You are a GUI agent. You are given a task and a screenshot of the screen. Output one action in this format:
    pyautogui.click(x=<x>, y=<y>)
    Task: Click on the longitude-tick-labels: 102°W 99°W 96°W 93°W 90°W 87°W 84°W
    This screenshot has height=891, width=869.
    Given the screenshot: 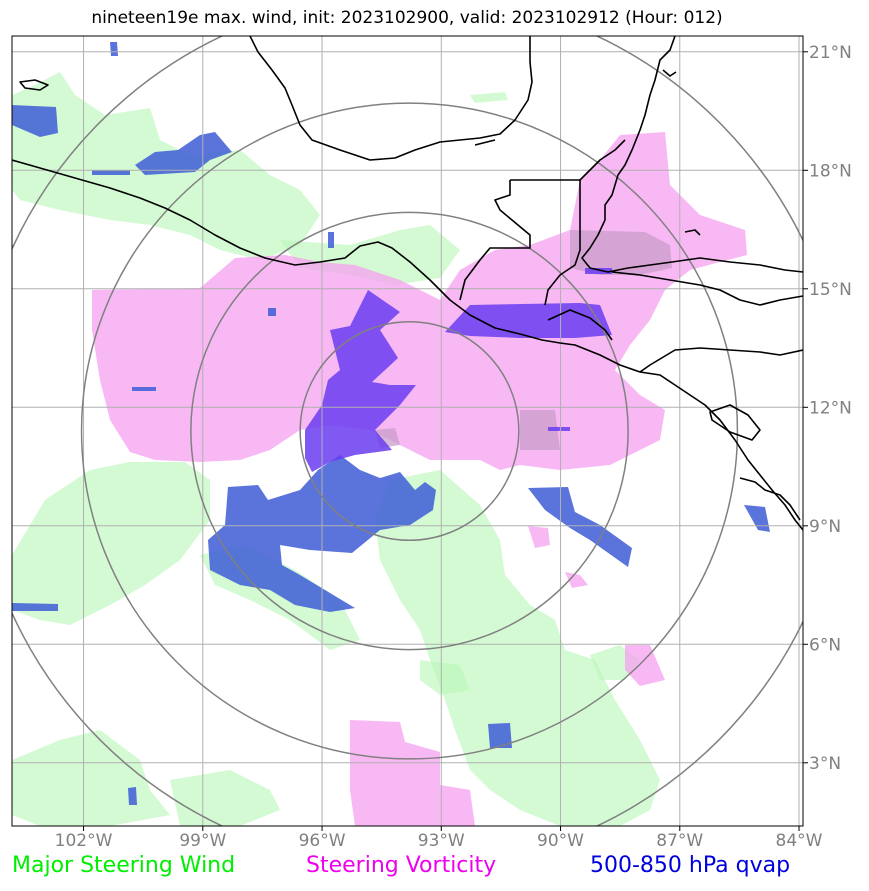 What is the action you would take?
    pyautogui.click(x=439, y=838)
    